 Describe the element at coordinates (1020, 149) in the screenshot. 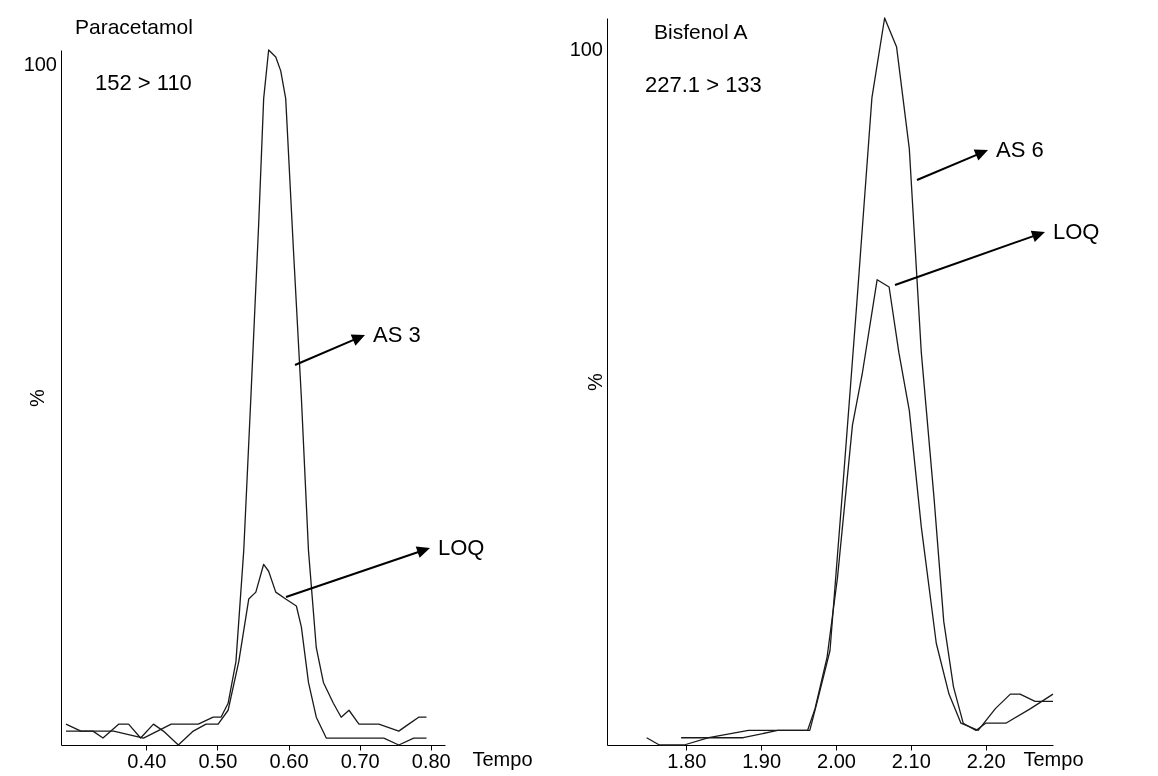

I see `annotation: AS 6` at that location.